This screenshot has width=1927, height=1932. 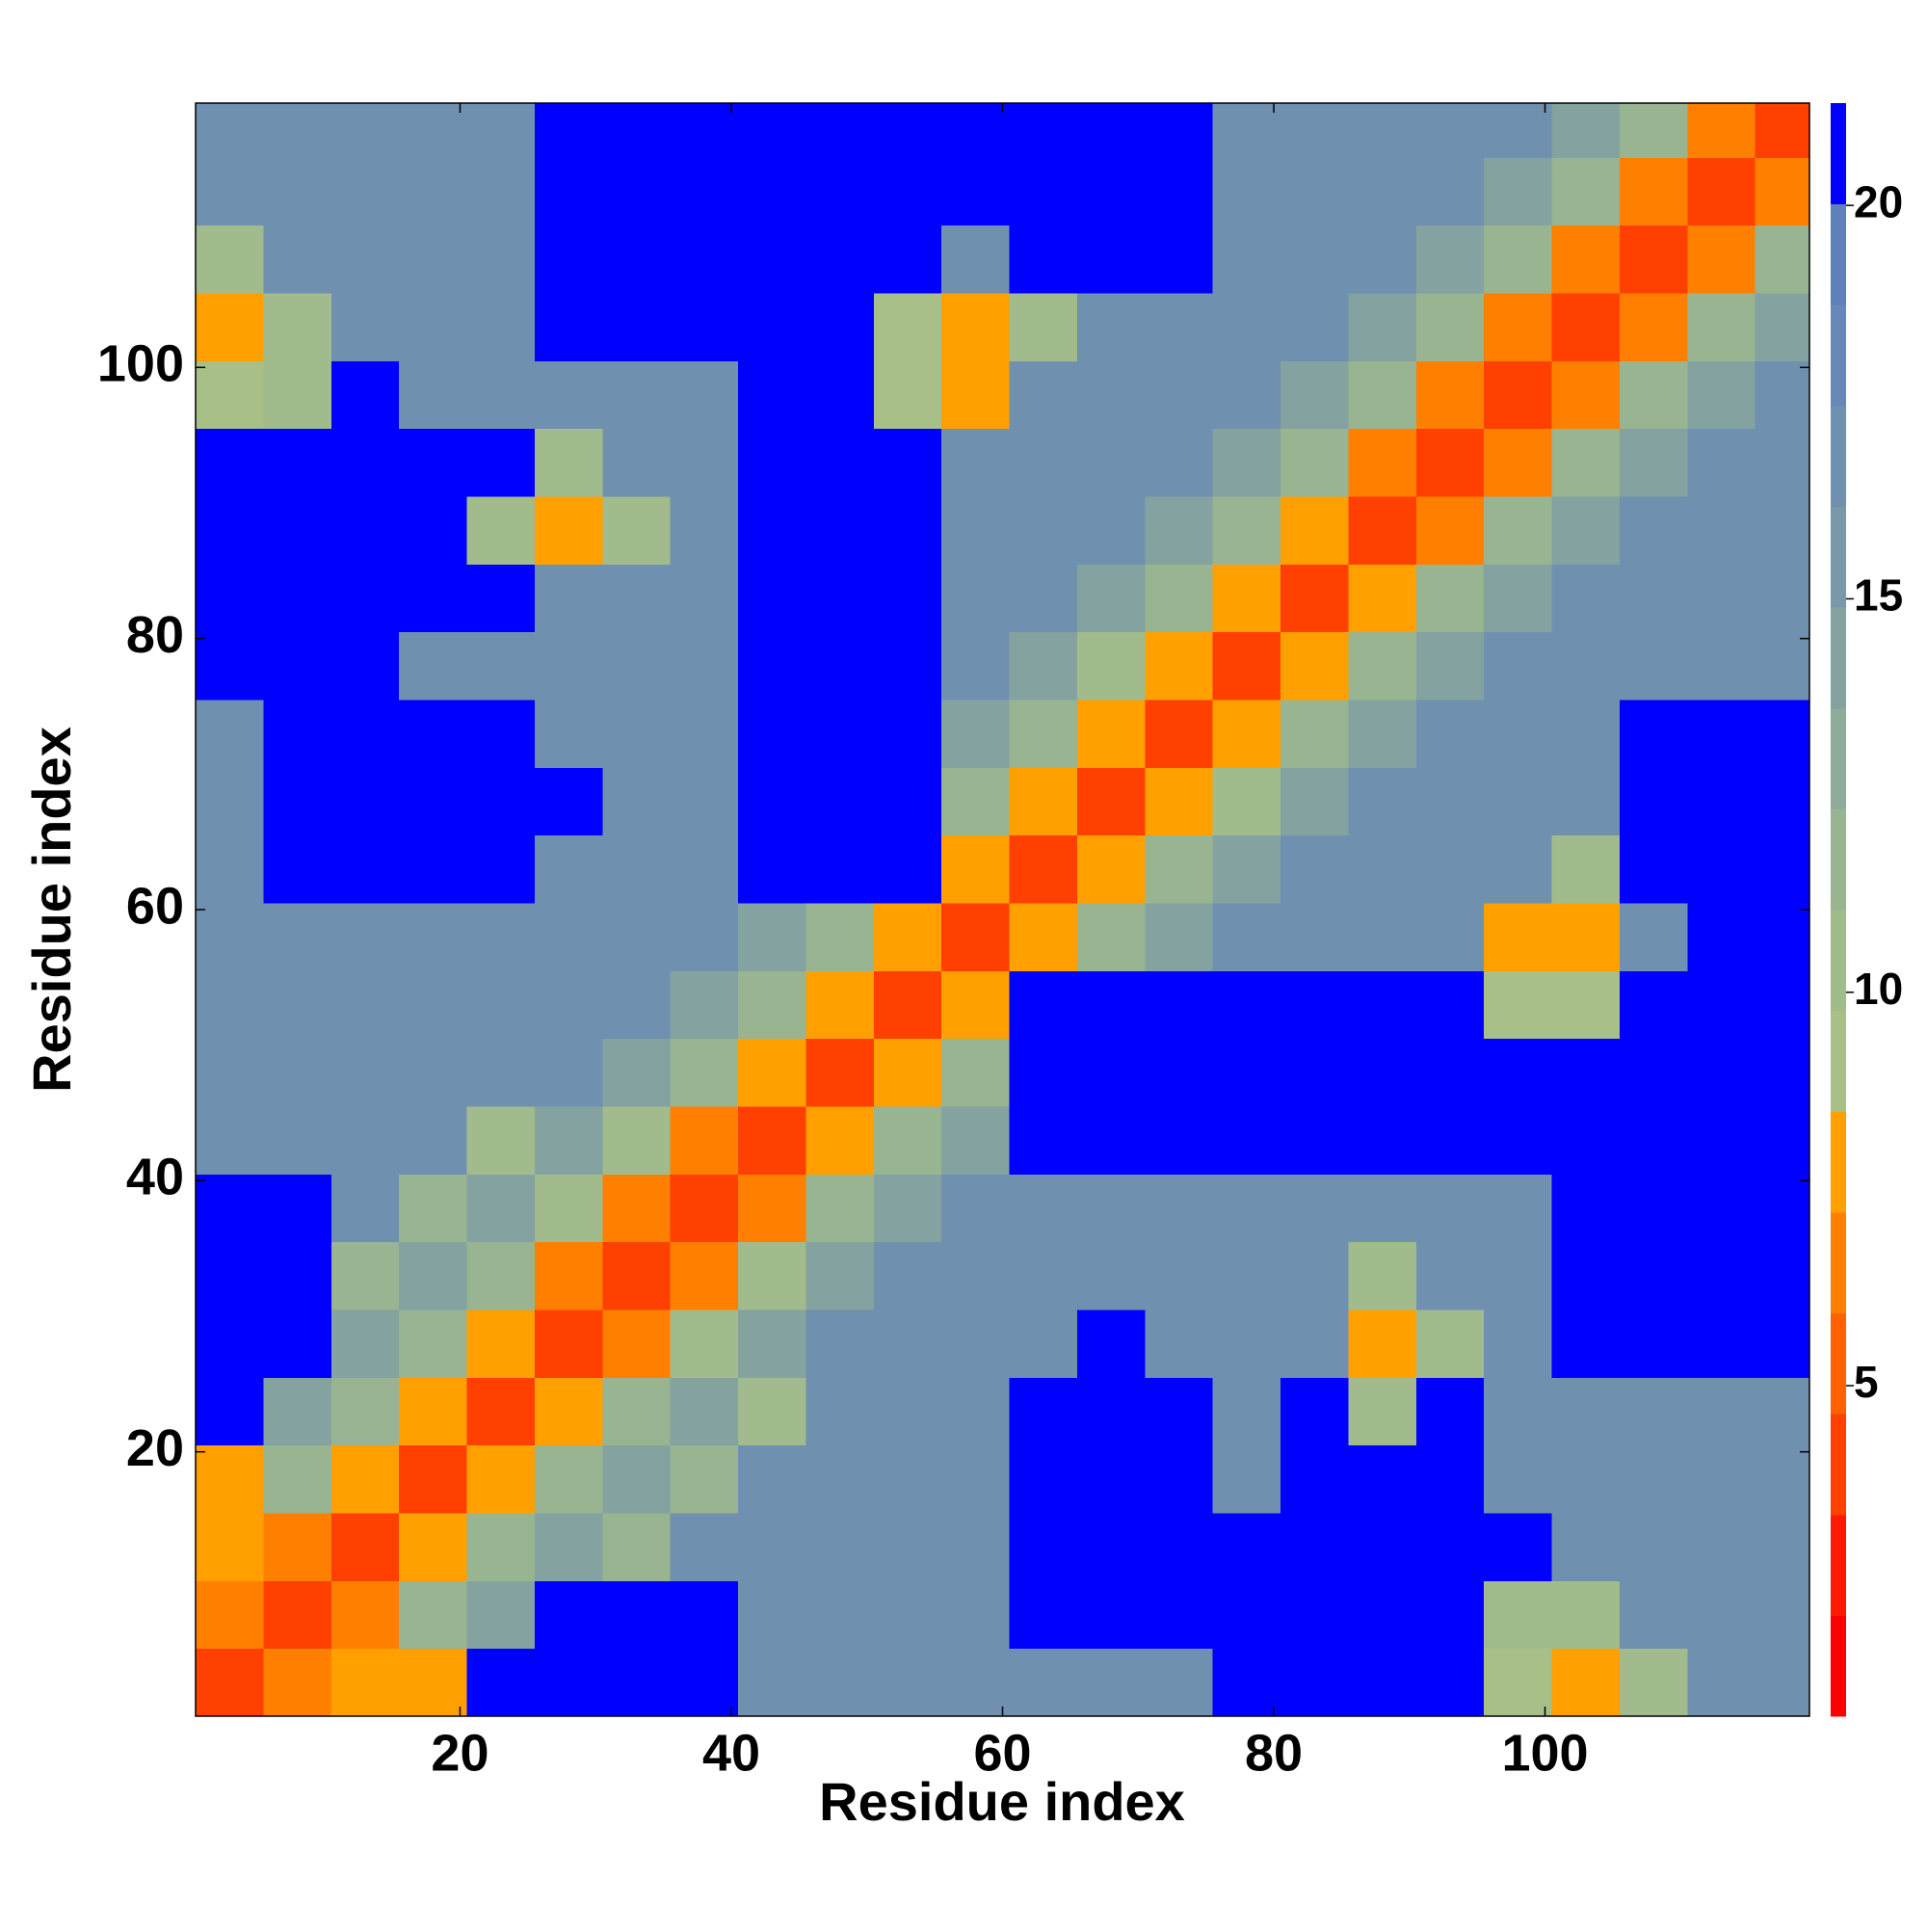 What do you see at coordinates (1878, 595) in the screenshot?
I see `colorbar-tick-label: 15` at bounding box center [1878, 595].